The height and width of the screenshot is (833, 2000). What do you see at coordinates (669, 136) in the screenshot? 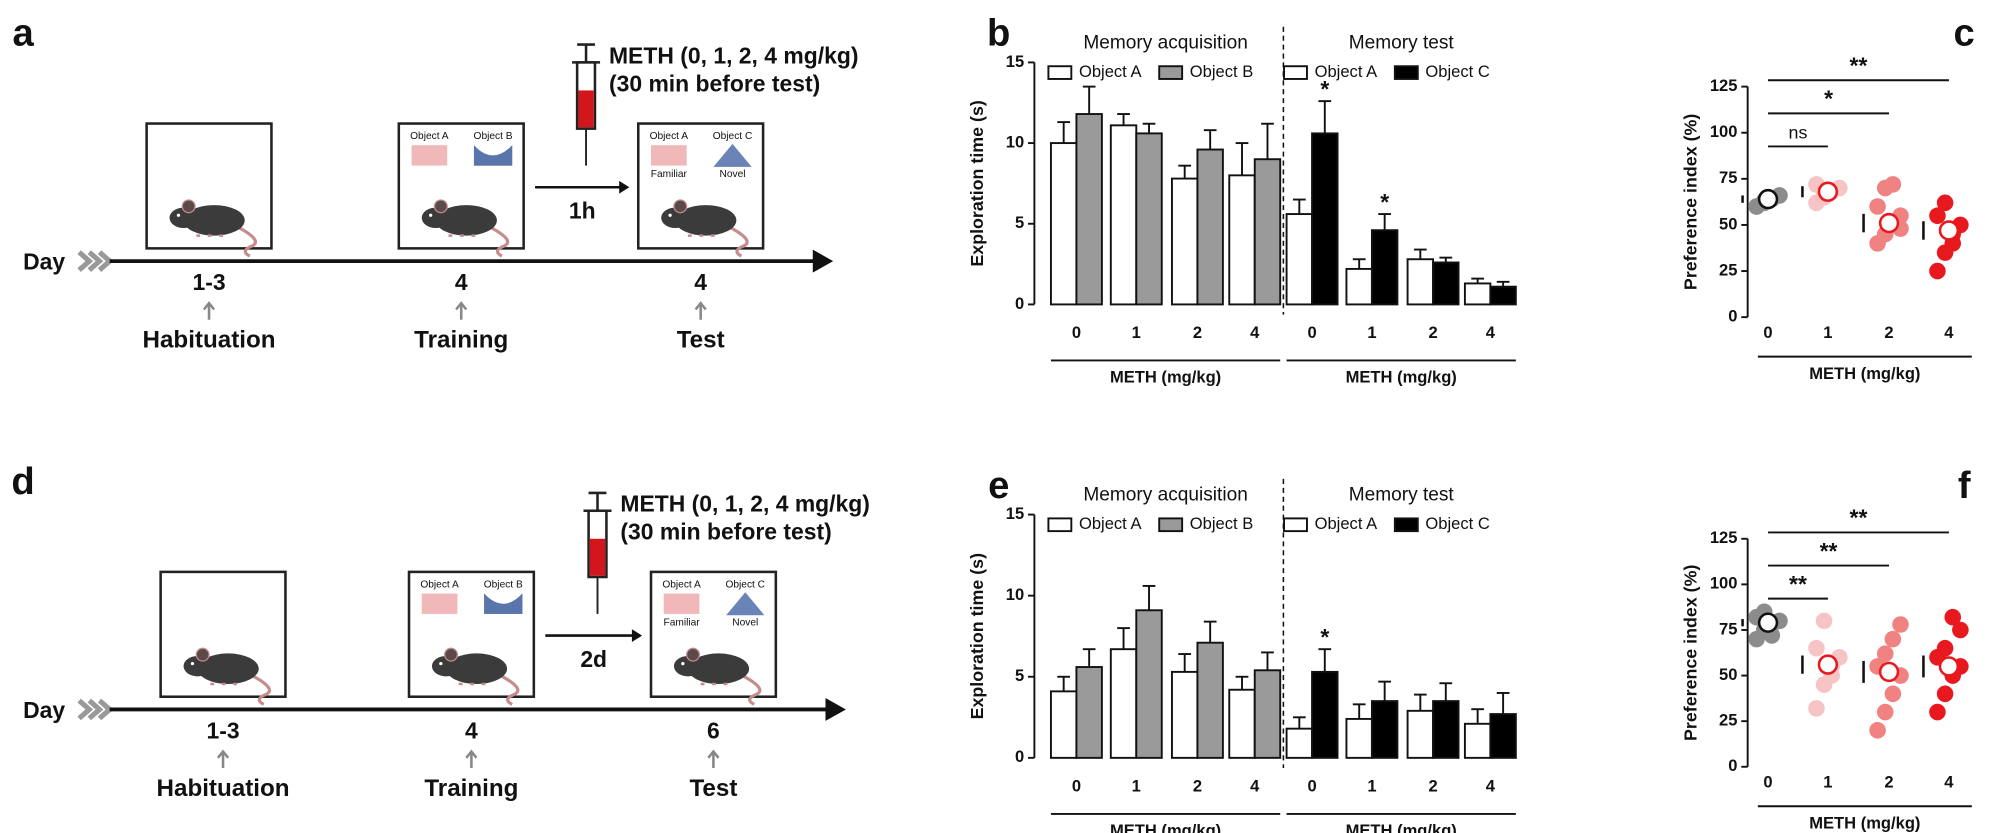
I see `object-label: Object A` at bounding box center [669, 136].